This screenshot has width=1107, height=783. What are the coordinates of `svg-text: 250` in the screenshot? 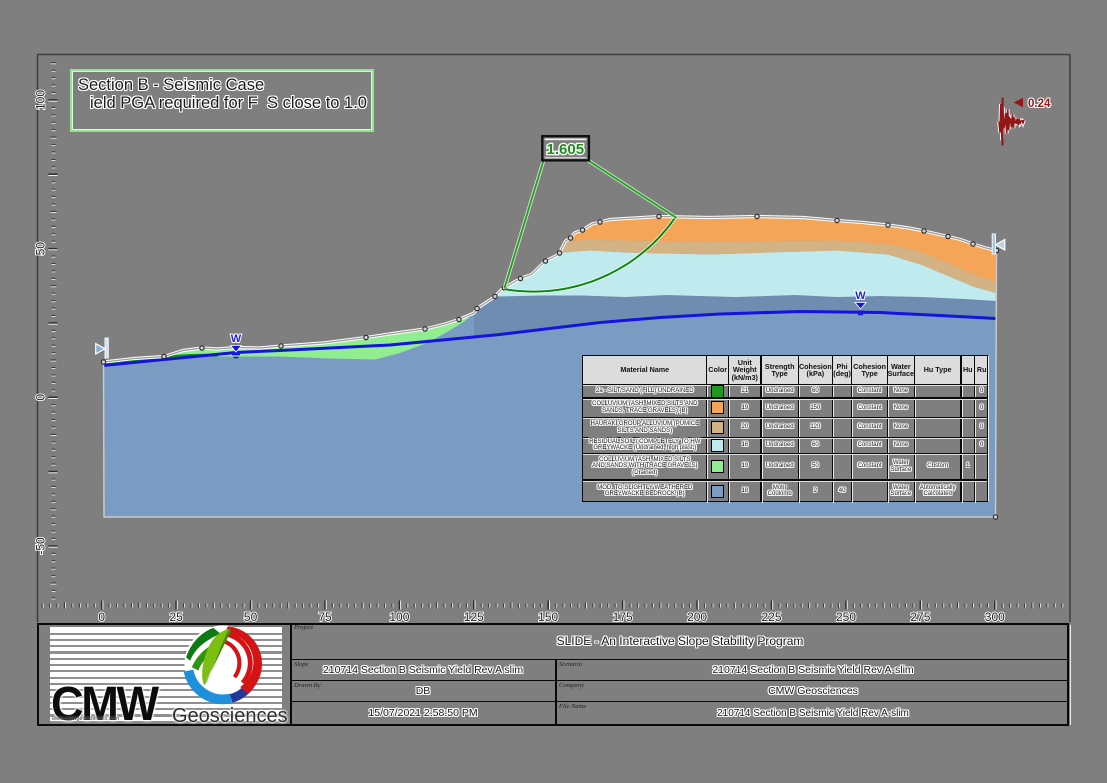 It's located at (846, 617).